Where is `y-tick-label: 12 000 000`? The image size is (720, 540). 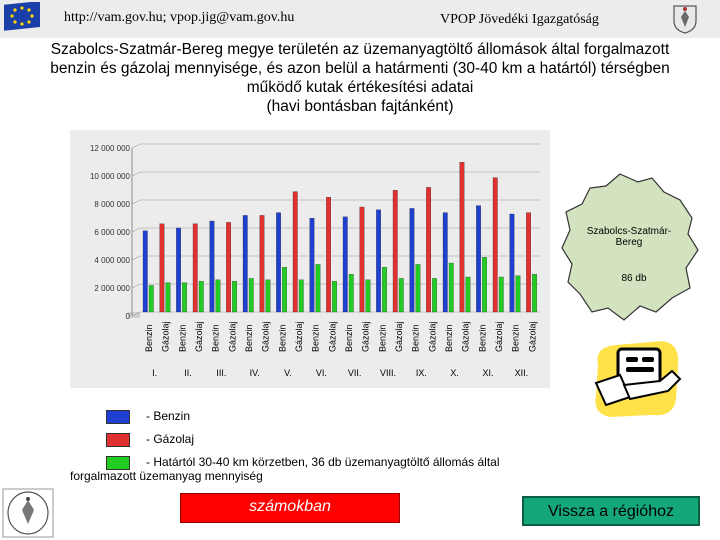
y-tick-label: 12 000 000 is located at coordinates (110, 148).